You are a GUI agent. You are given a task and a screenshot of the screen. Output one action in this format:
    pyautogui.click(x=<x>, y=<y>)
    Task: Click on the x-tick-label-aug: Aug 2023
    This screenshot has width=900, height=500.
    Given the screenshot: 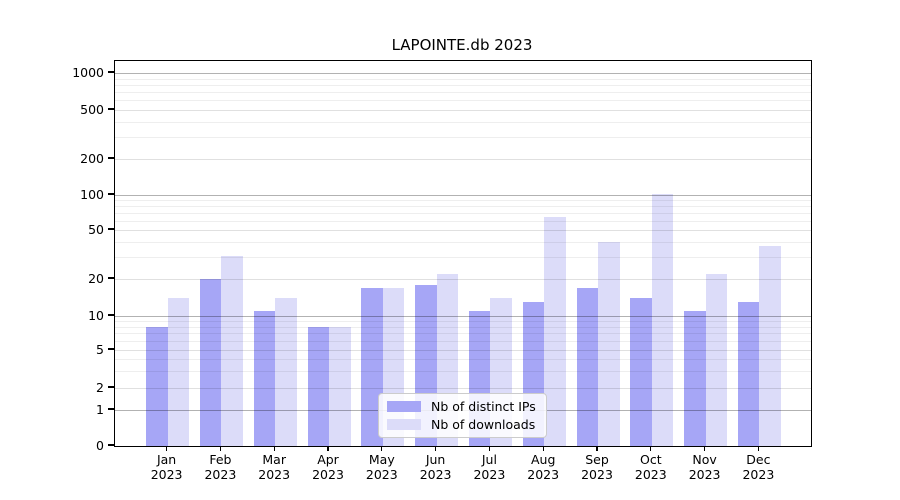 What is the action you would take?
    pyautogui.click(x=543, y=467)
    